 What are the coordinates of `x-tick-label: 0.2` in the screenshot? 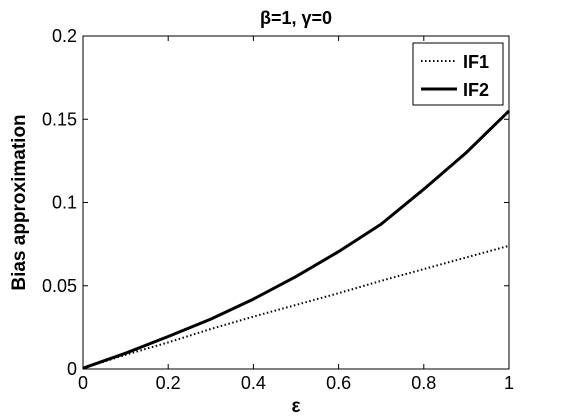 It's located at (168, 383).